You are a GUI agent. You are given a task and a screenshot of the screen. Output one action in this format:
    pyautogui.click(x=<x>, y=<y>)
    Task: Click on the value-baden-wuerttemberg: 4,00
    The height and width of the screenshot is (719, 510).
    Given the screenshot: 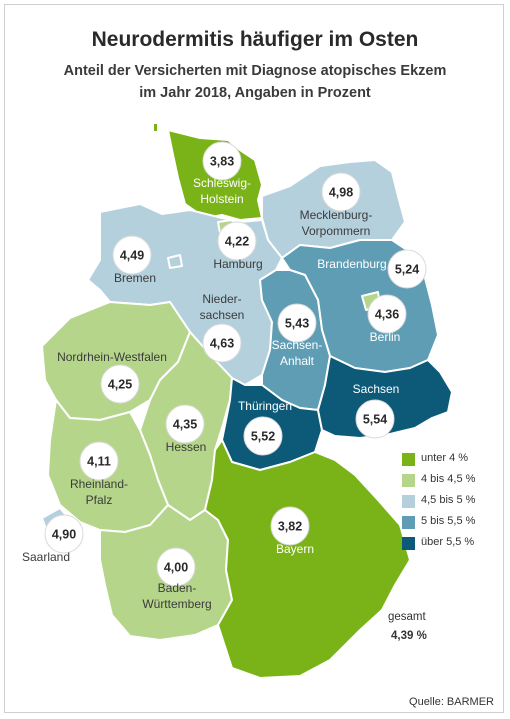 What is the action you would take?
    pyautogui.click(x=176, y=568)
    